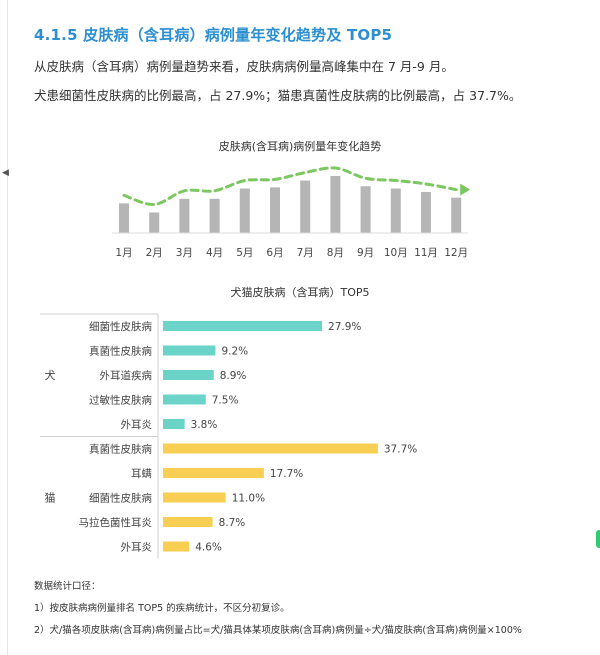  What do you see at coordinates (335, 253) in the screenshot?
I see `month-tick-label: 8月` at bounding box center [335, 253].